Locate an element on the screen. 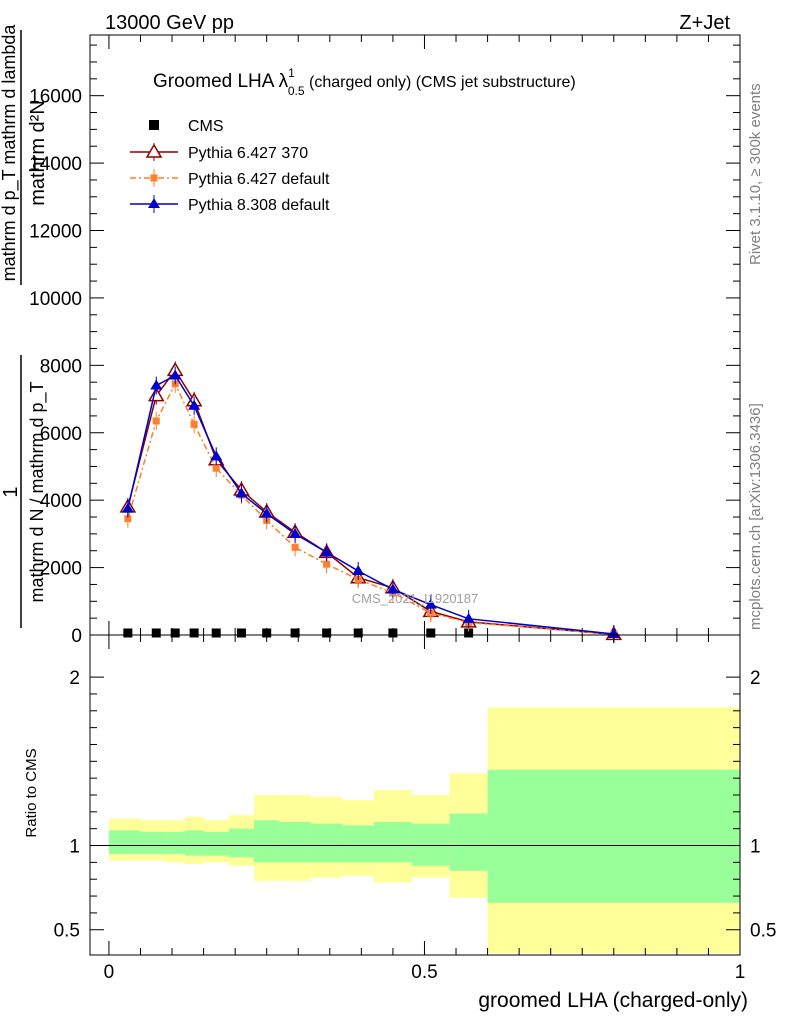 This screenshot has width=786, height=1024. legend-cms-marker is located at coordinates (154, 125).